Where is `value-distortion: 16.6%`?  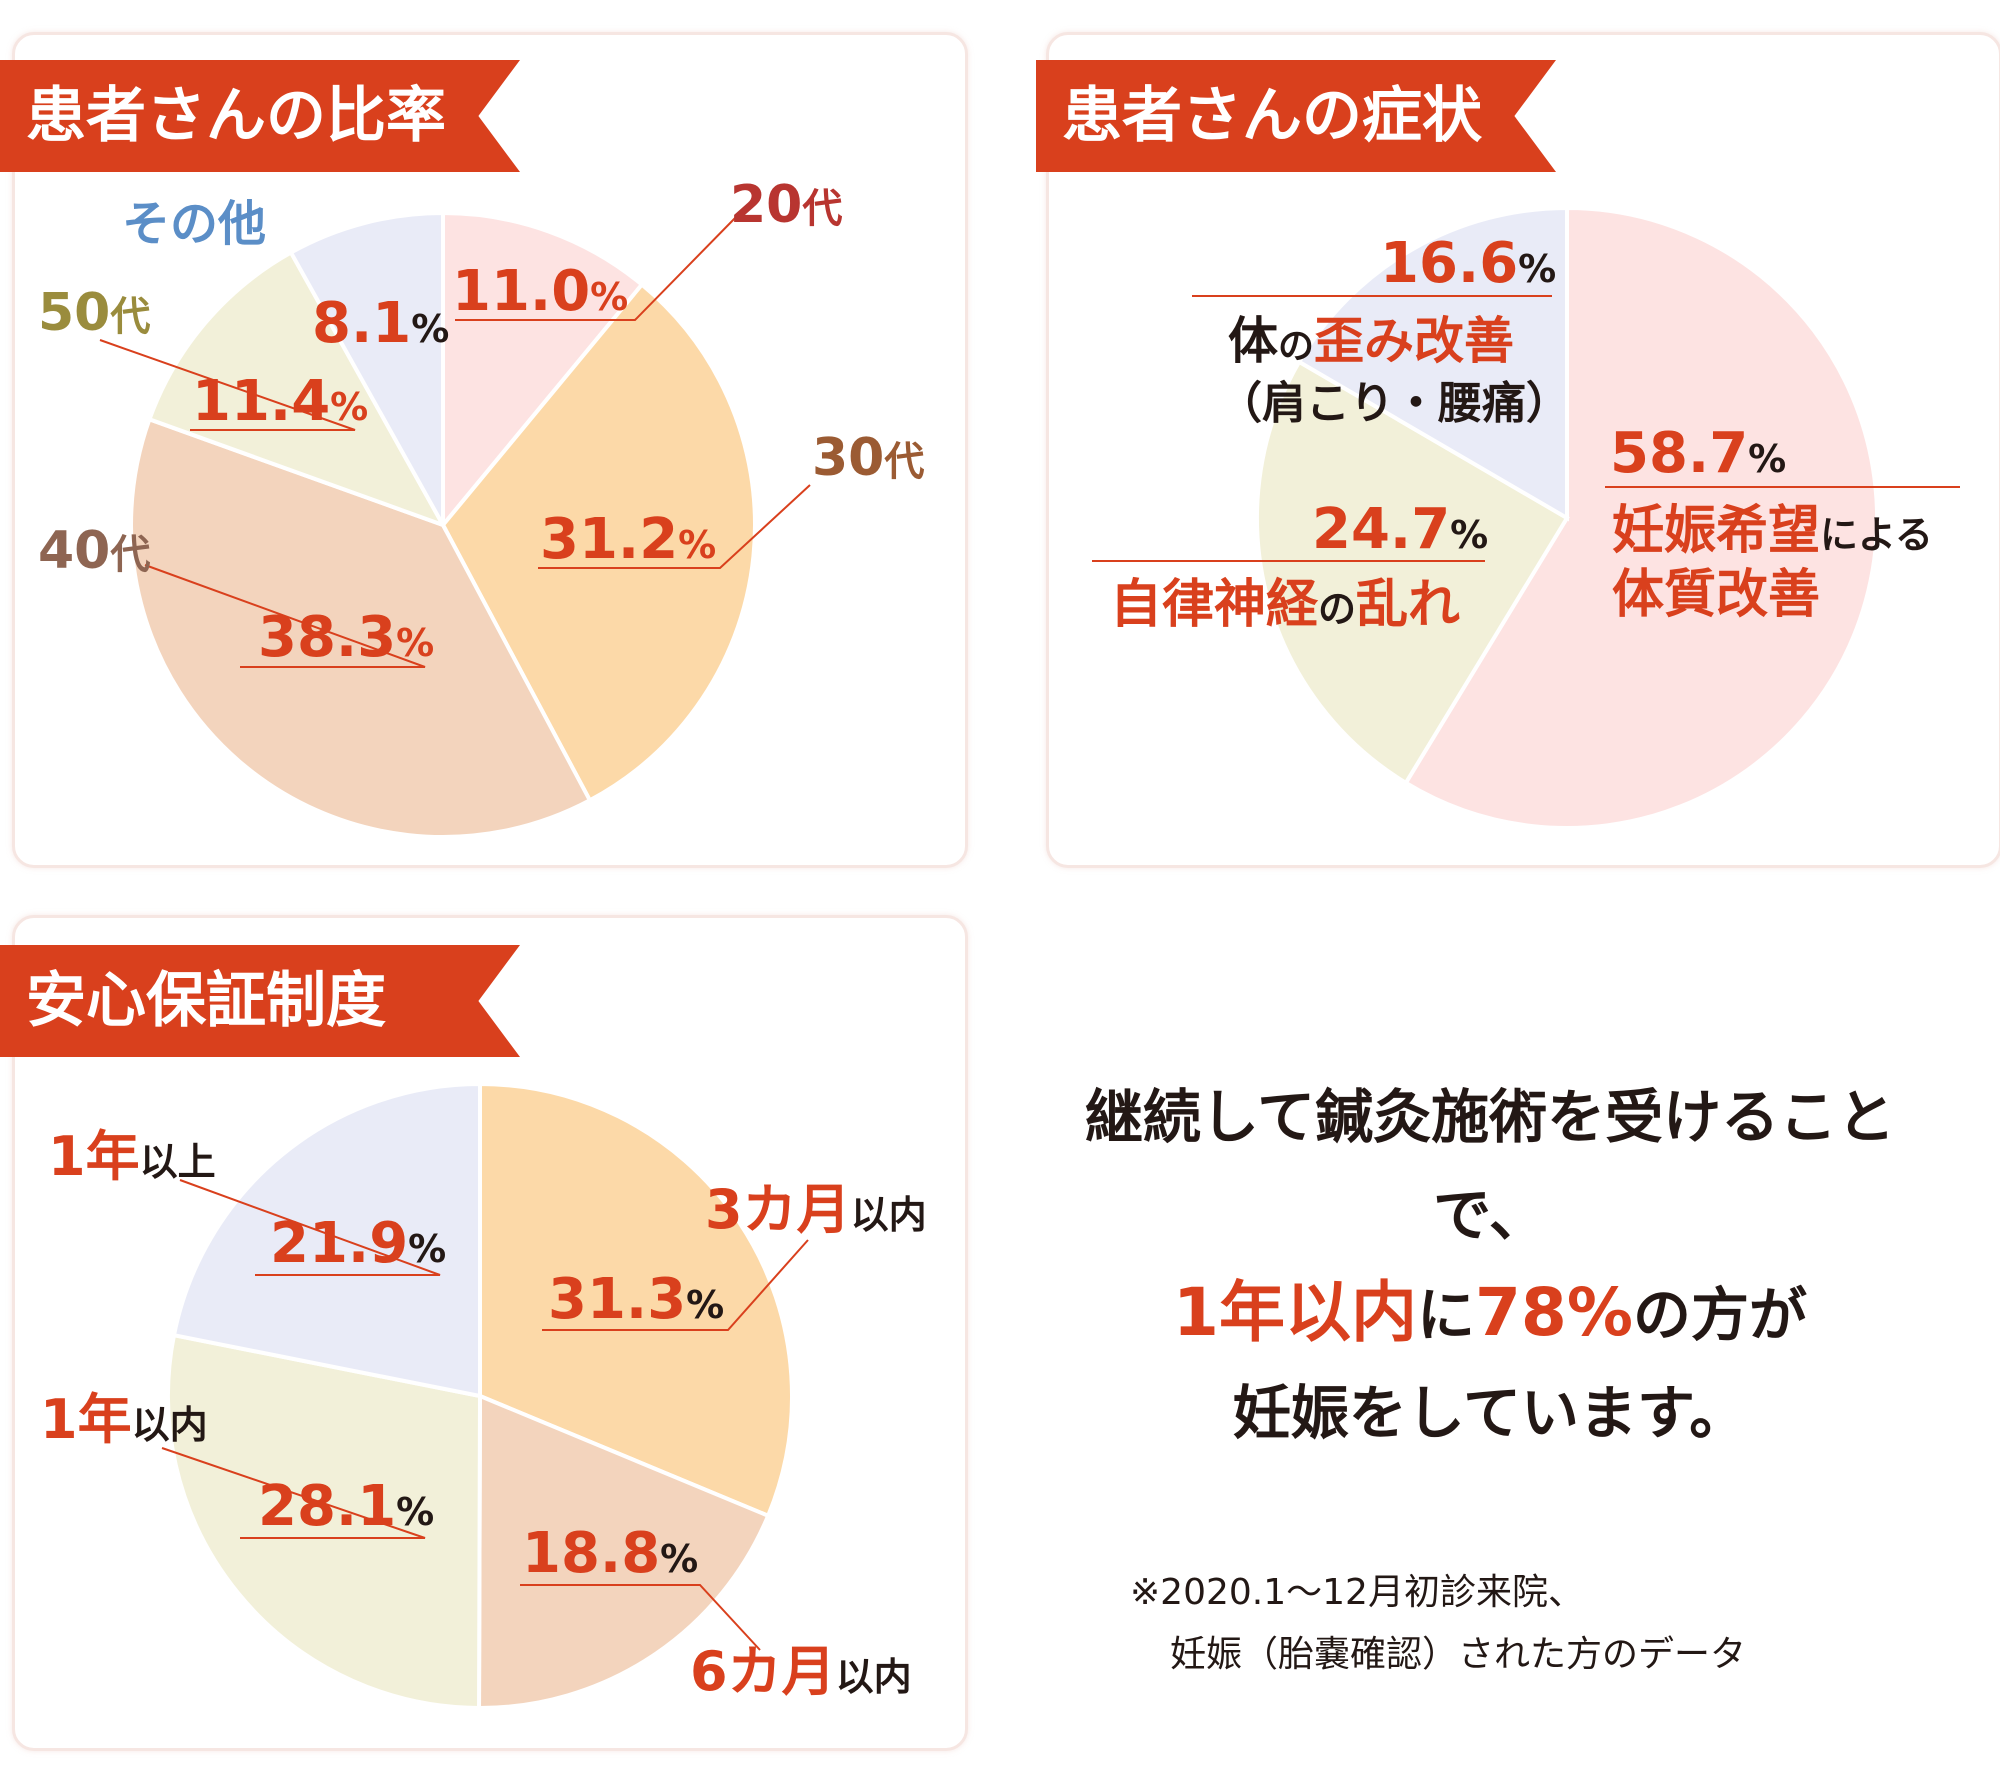 value-distortion: 16.6% is located at coordinates (1468, 263).